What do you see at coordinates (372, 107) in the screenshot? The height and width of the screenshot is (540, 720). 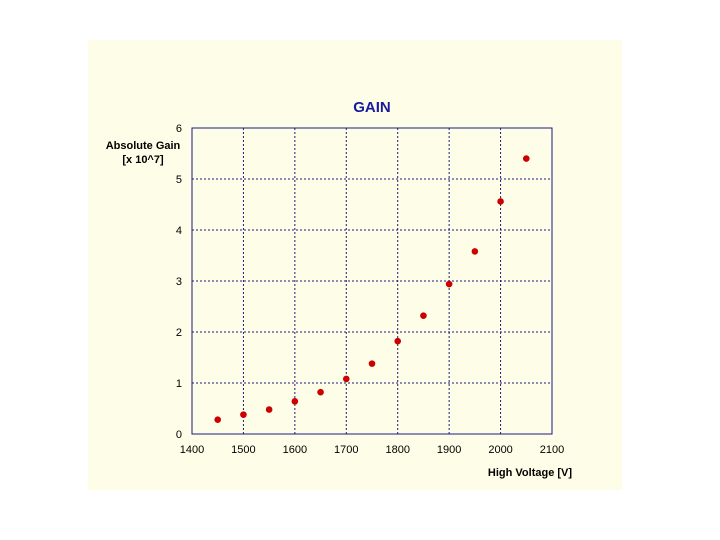 I see `chart-title: GAIN` at bounding box center [372, 107].